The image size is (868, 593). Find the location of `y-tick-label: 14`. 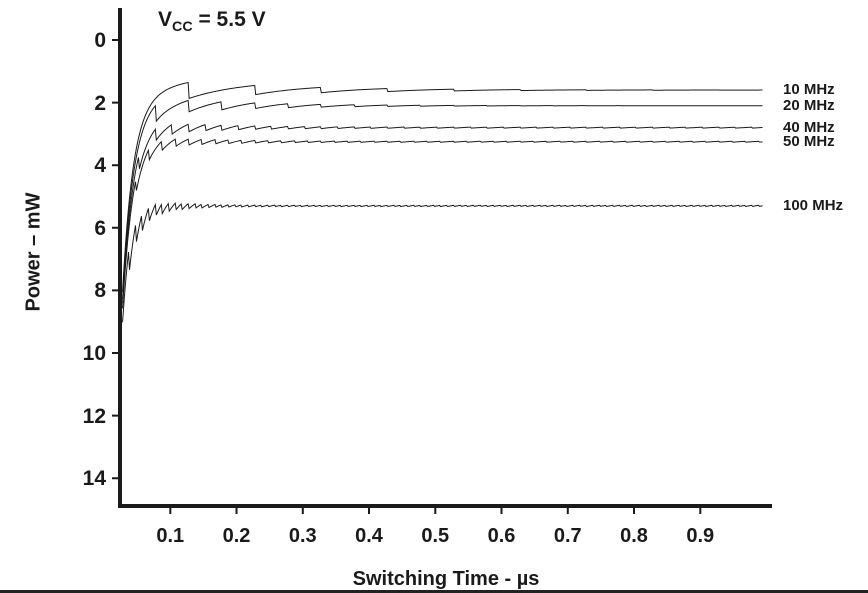

y-tick-label: 14 is located at coordinates (94, 479).